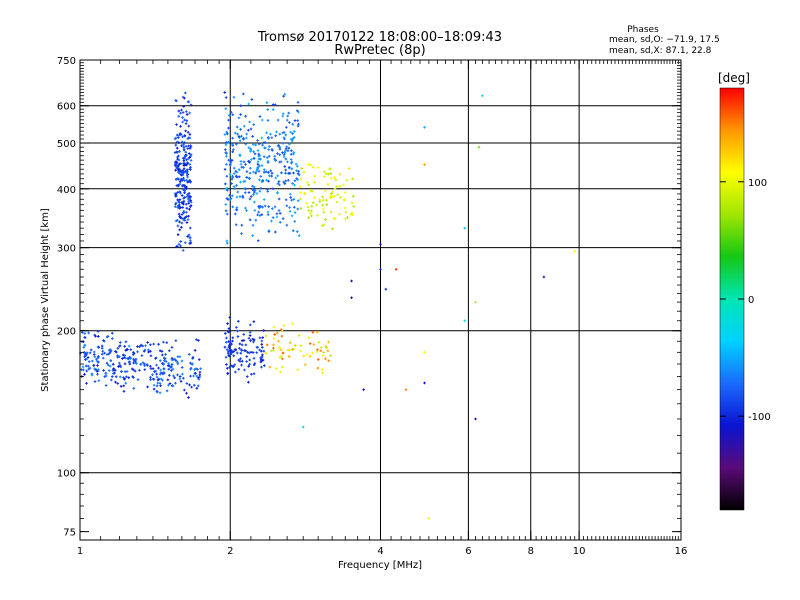  What do you see at coordinates (66, 107) in the screenshot?
I see `y-tick-label: 600` at bounding box center [66, 107].